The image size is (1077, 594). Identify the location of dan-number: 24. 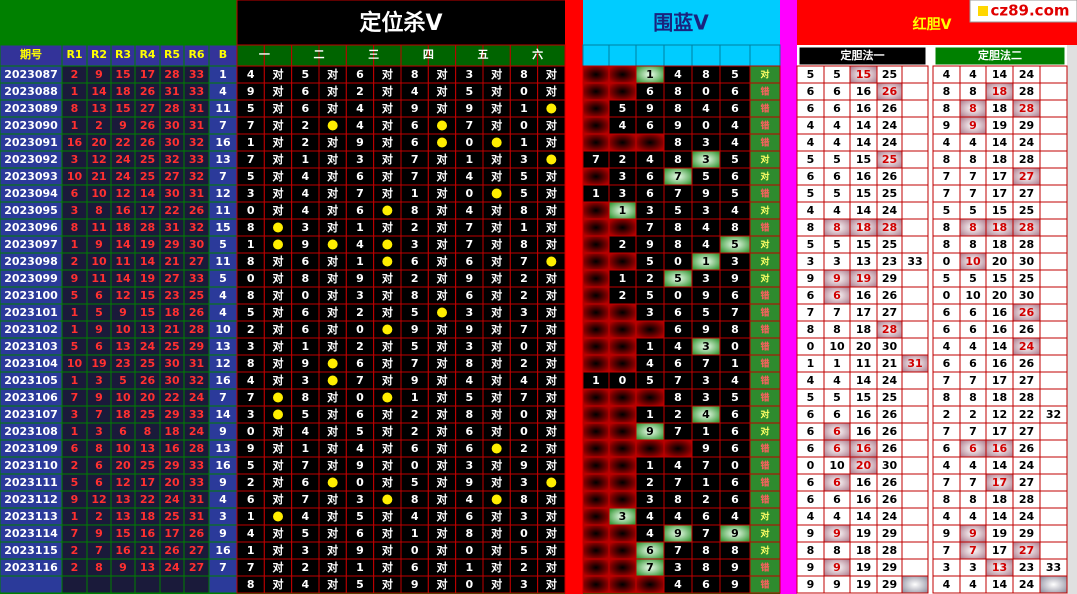
(890, 210).